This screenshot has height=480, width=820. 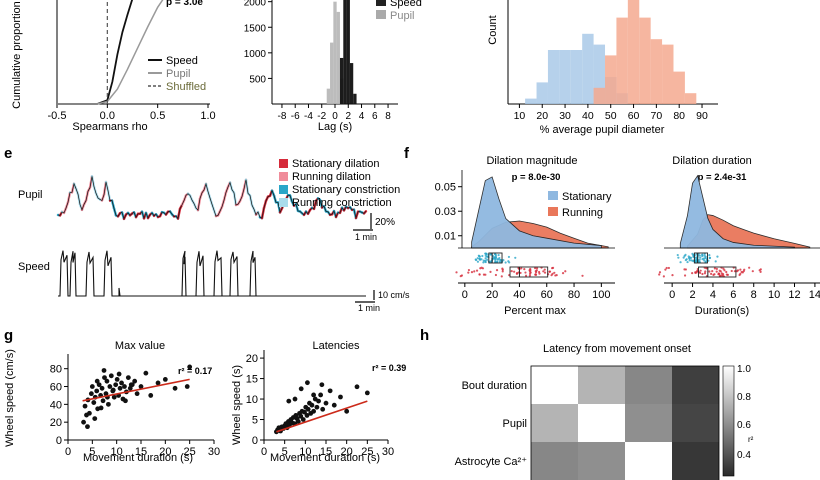 I want to click on latencies-r2: r² = 0.39, so click(x=389, y=368).